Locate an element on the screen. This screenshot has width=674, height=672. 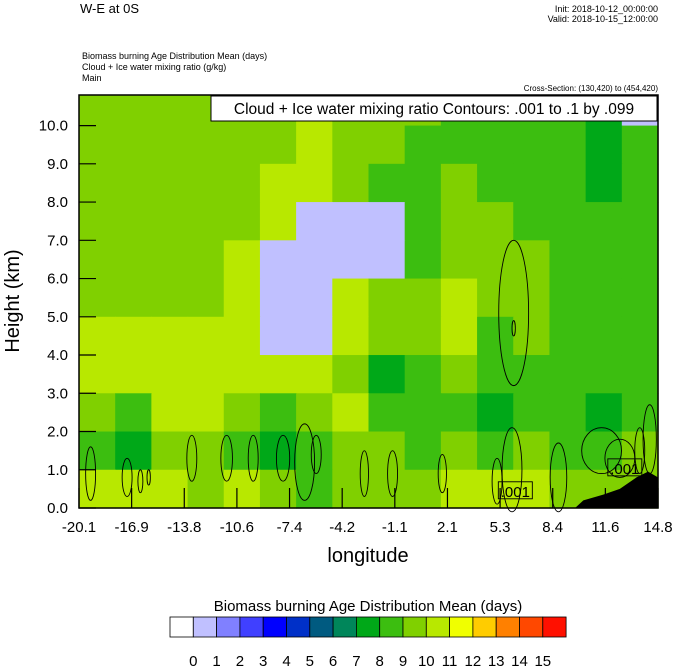
y-tick-label: 2.0 is located at coordinates (57, 432).